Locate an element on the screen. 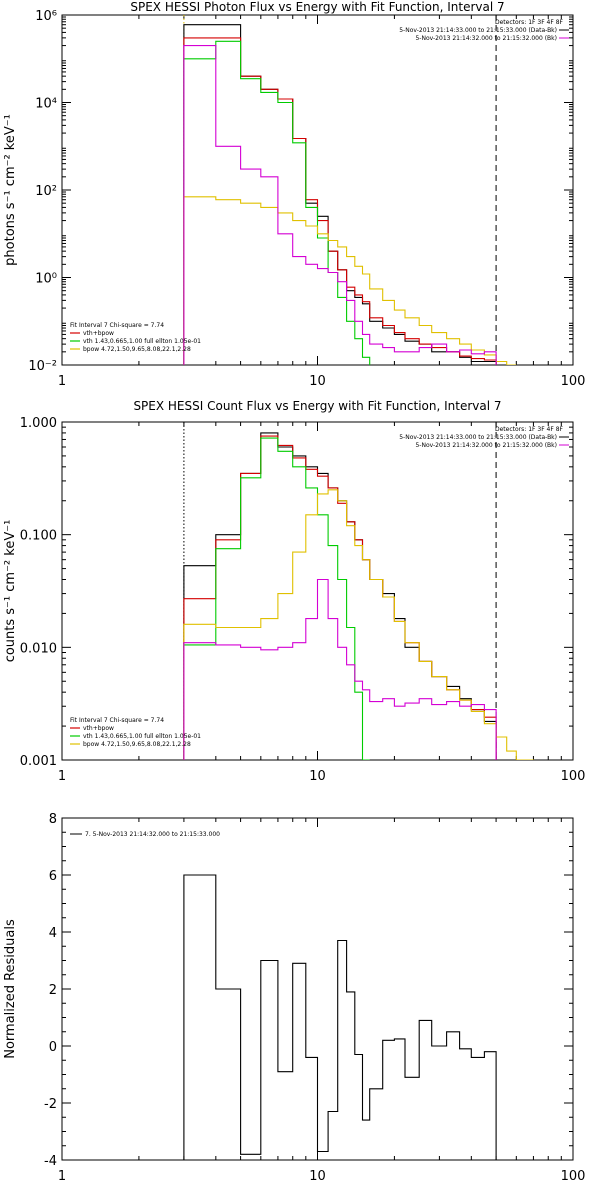 This screenshot has height=1204, width=600. y-tick-label: 8 is located at coordinates (53, 819).